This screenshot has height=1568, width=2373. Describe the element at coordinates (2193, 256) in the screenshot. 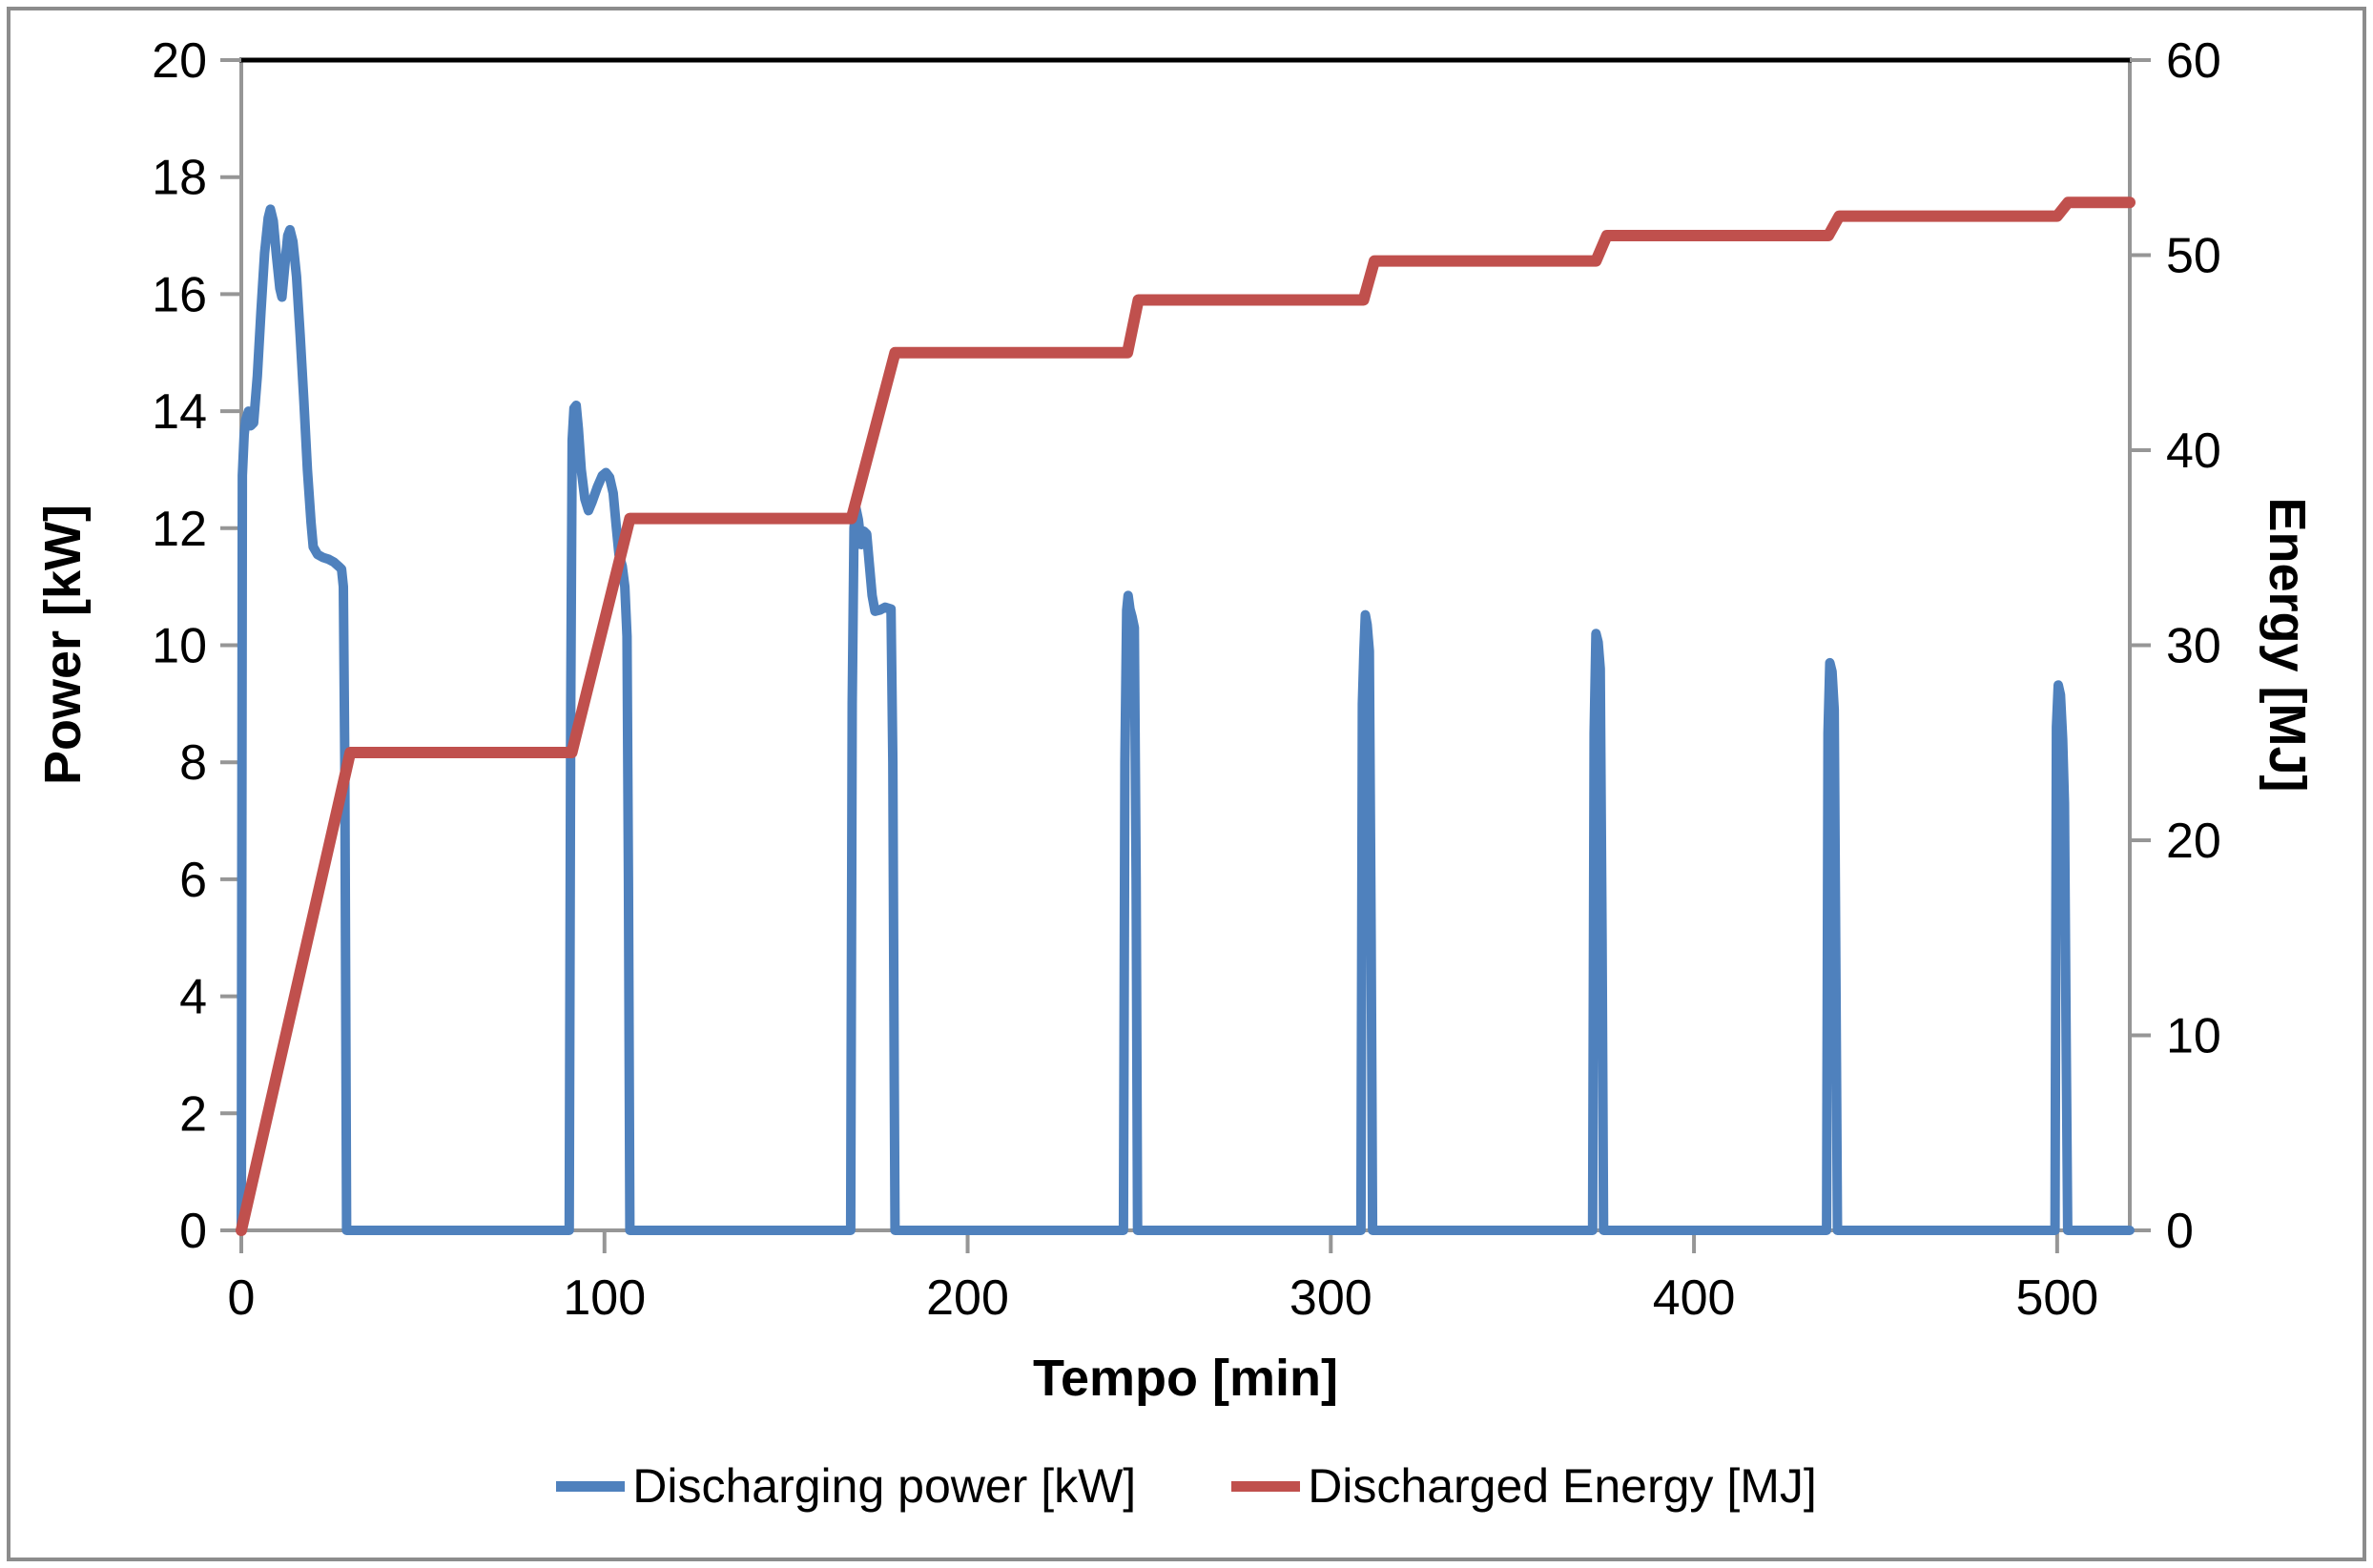

I see `right-axis-tick-label: 50` at that location.